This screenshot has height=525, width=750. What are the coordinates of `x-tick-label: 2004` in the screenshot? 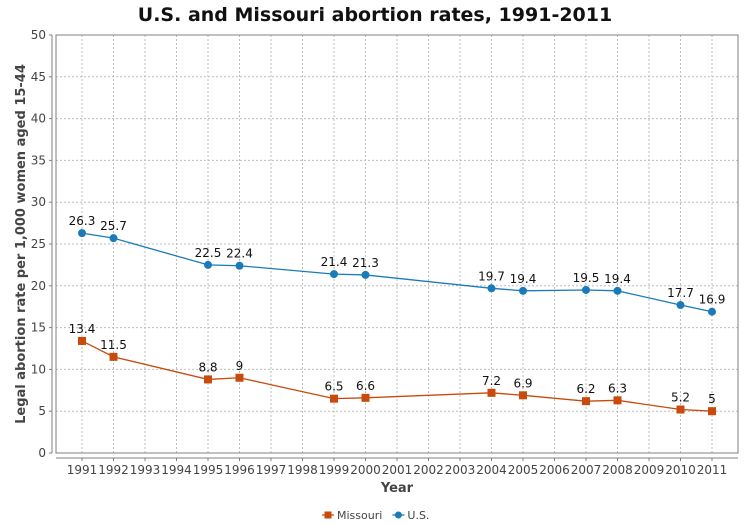 It's located at (491, 470).